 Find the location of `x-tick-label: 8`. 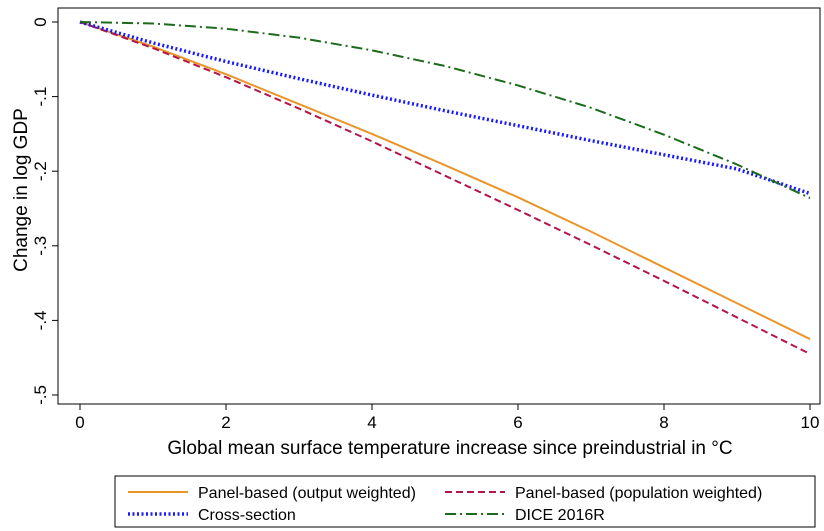

x-tick-label: 8 is located at coordinates (663, 422).